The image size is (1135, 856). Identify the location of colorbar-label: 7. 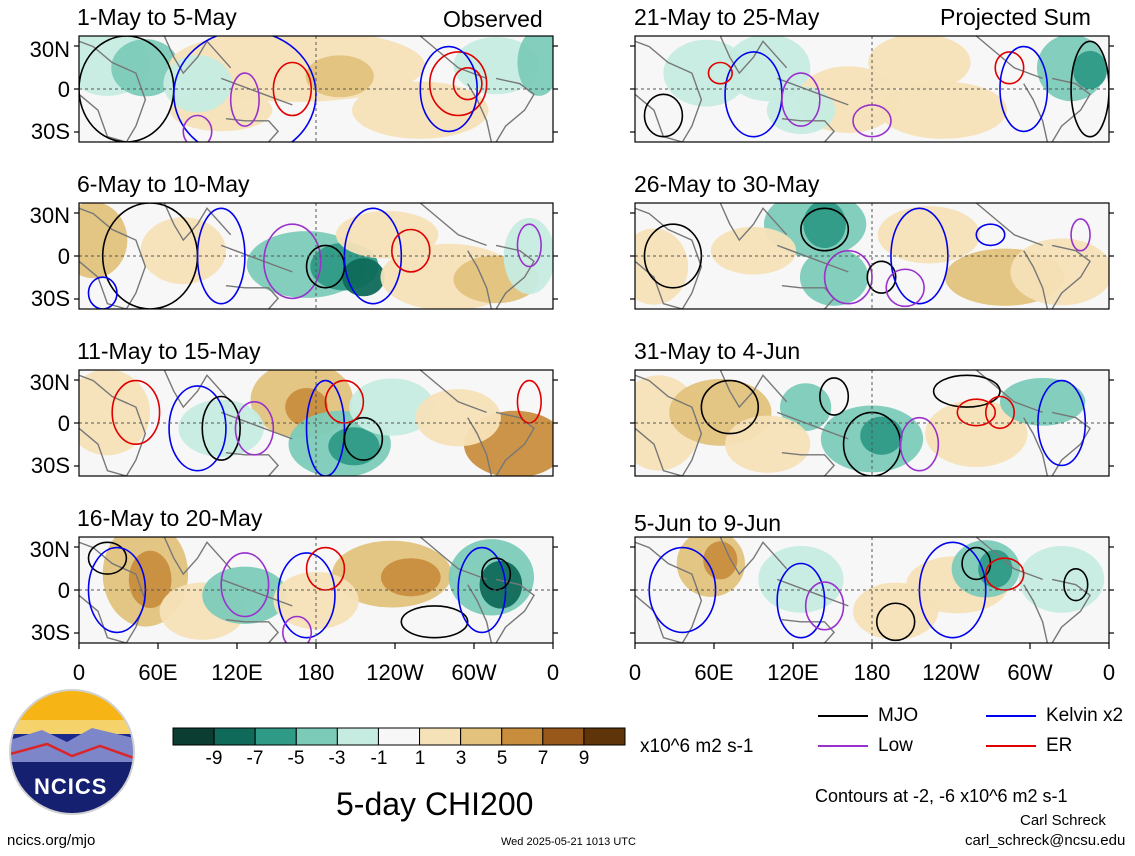
(543, 758).